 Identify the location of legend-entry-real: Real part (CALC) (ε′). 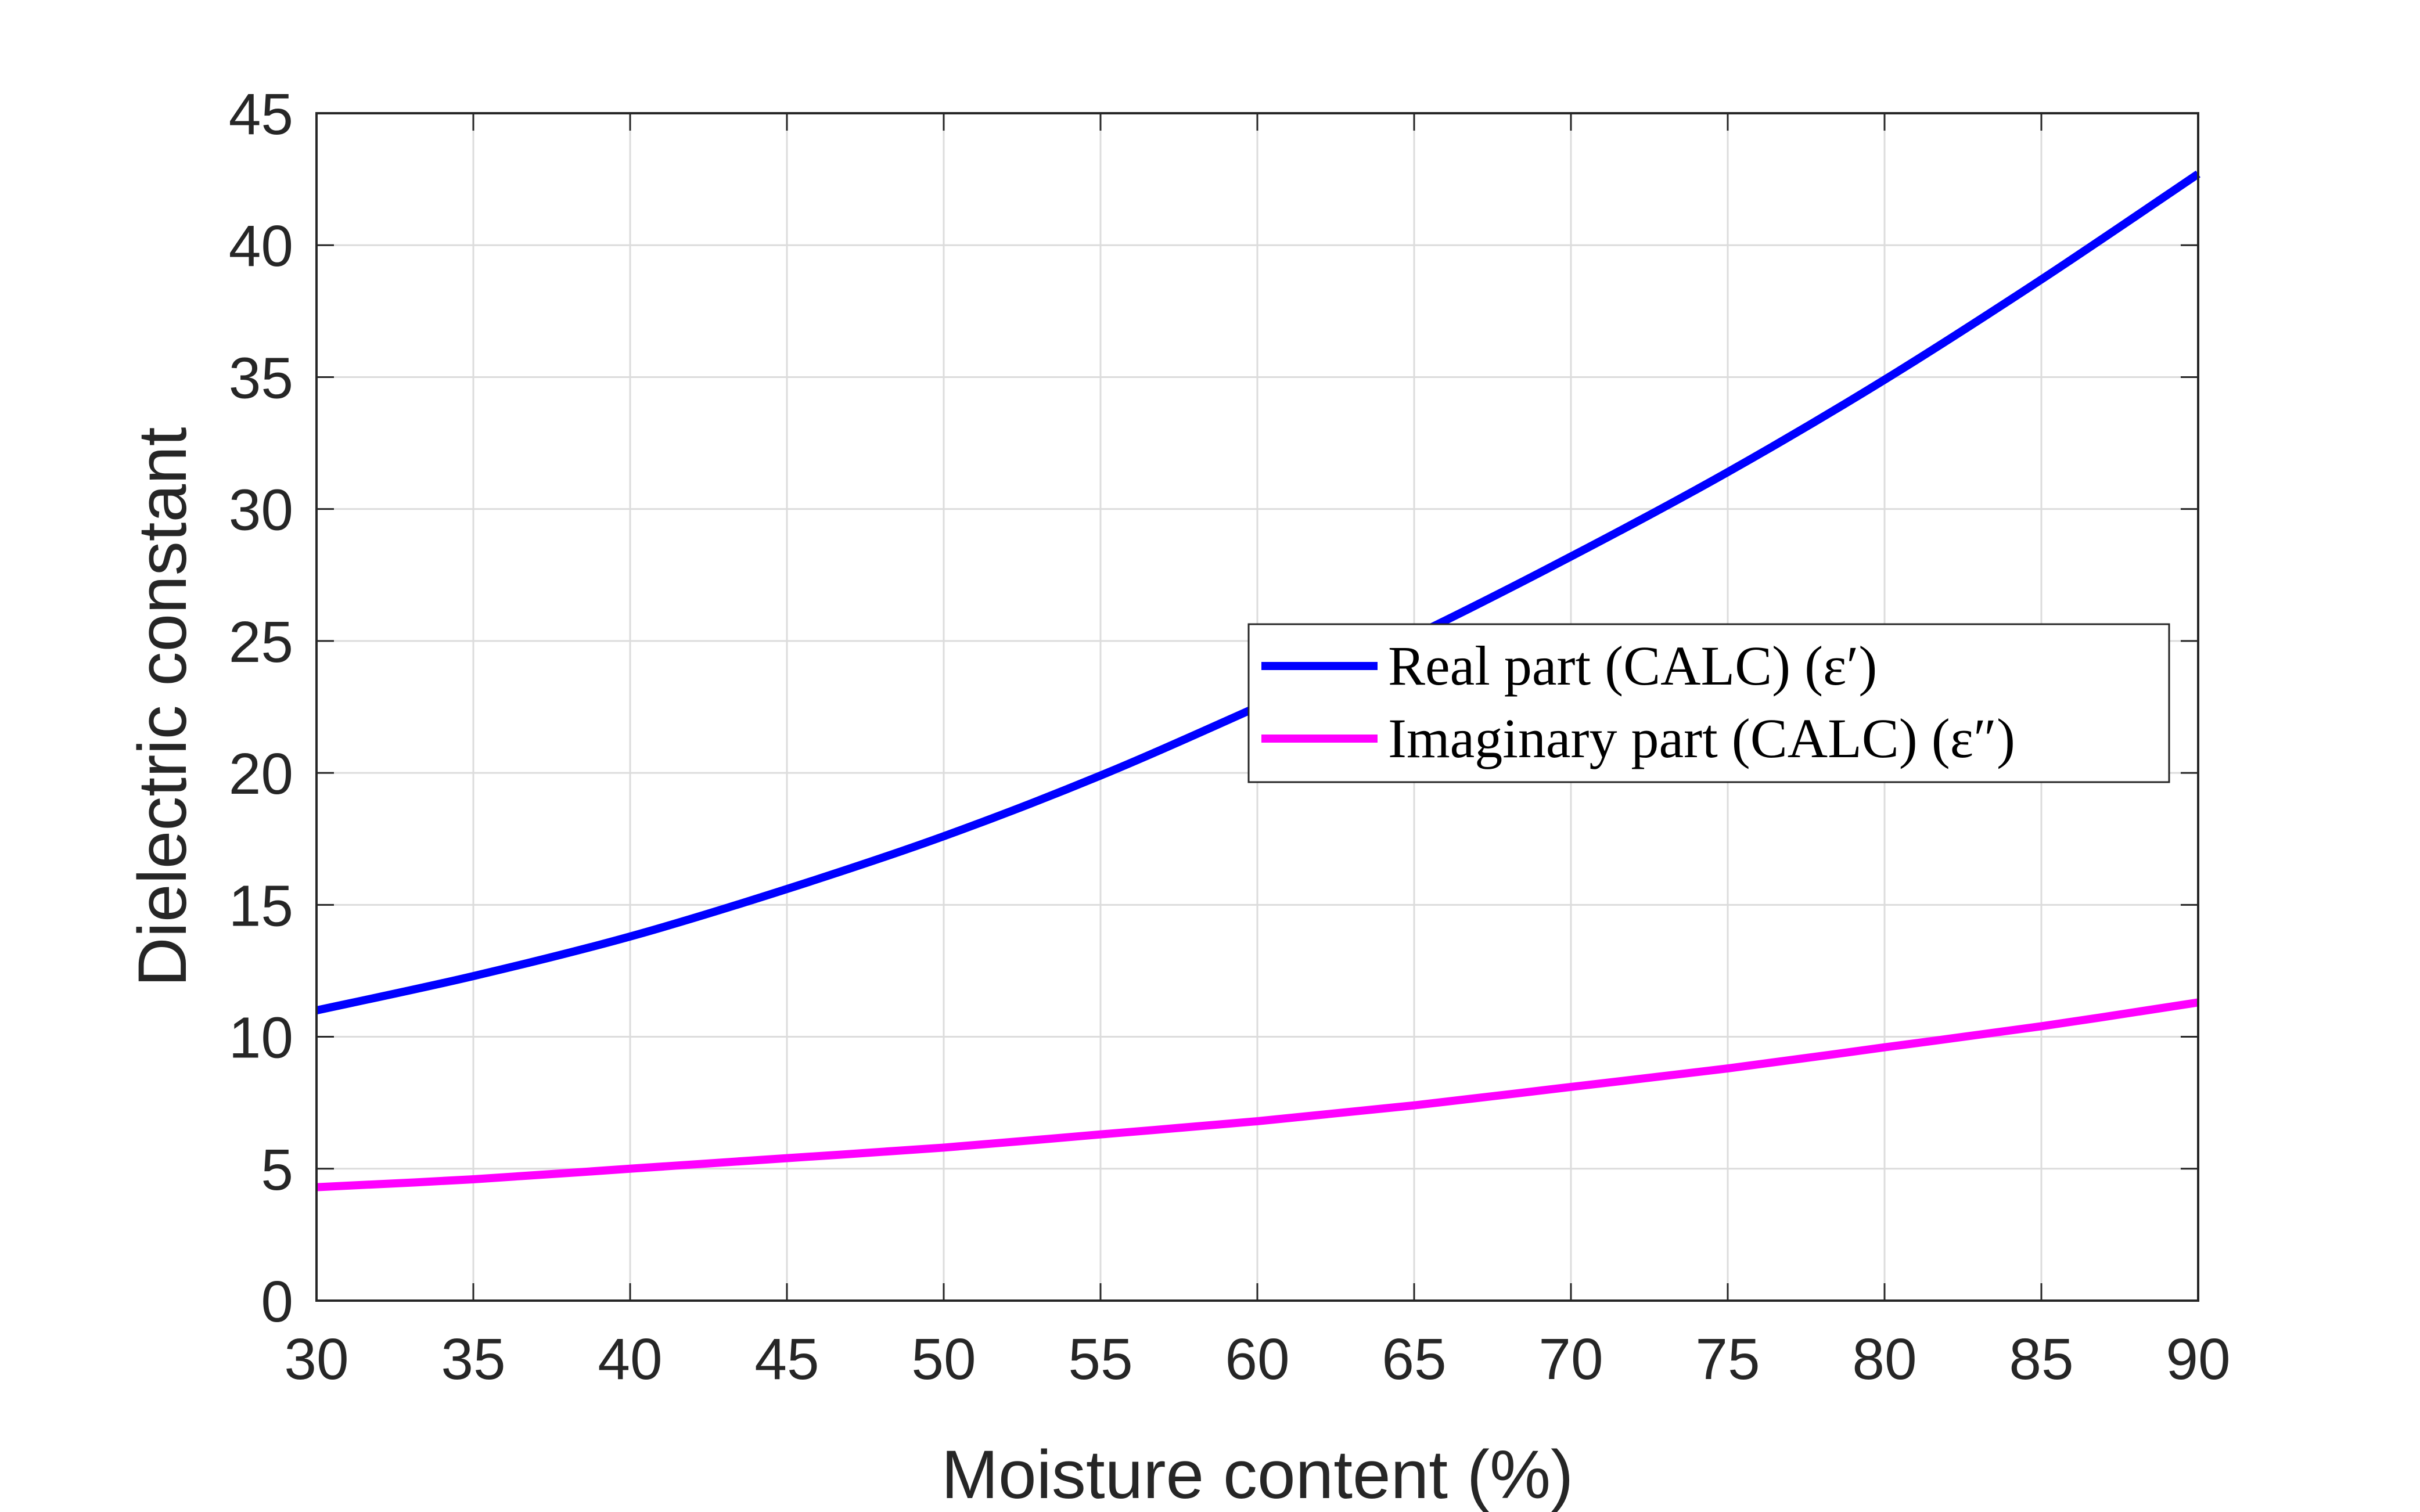
(1632, 666).